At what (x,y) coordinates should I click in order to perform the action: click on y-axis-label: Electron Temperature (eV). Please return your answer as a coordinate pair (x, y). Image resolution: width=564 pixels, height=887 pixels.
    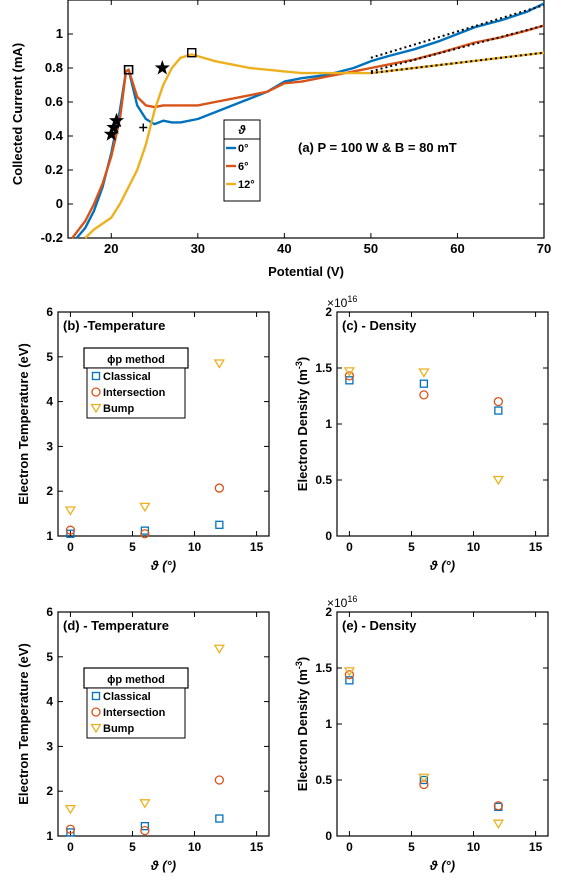
    Looking at the image, I should click on (23, 424).